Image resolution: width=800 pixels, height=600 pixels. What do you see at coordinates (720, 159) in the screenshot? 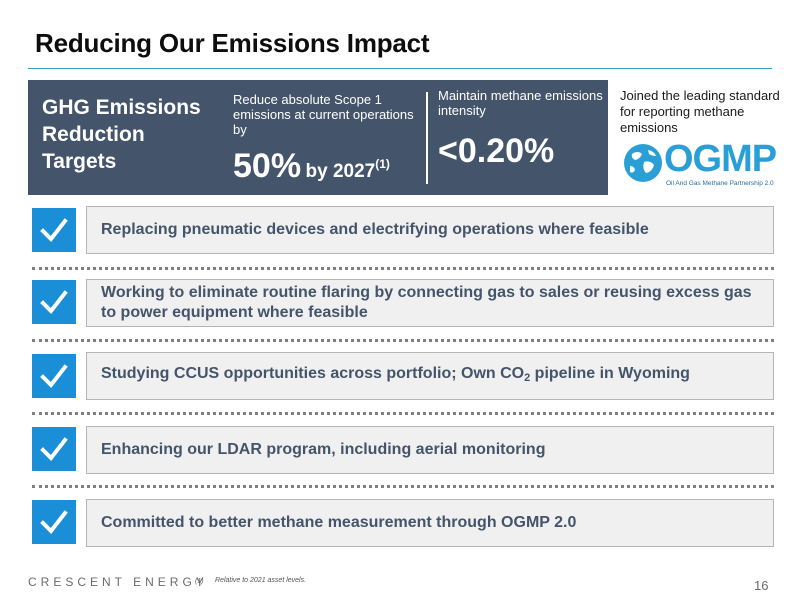
I see `ogmp-logo-text: OGMP` at bounding box center [720, 159].